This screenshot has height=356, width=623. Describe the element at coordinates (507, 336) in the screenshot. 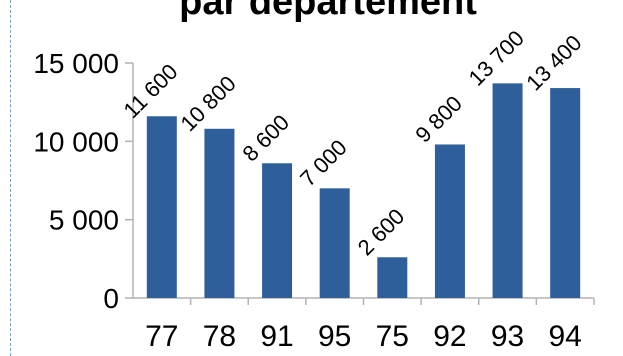

I see `x-tick-label-93: 93` at that location.